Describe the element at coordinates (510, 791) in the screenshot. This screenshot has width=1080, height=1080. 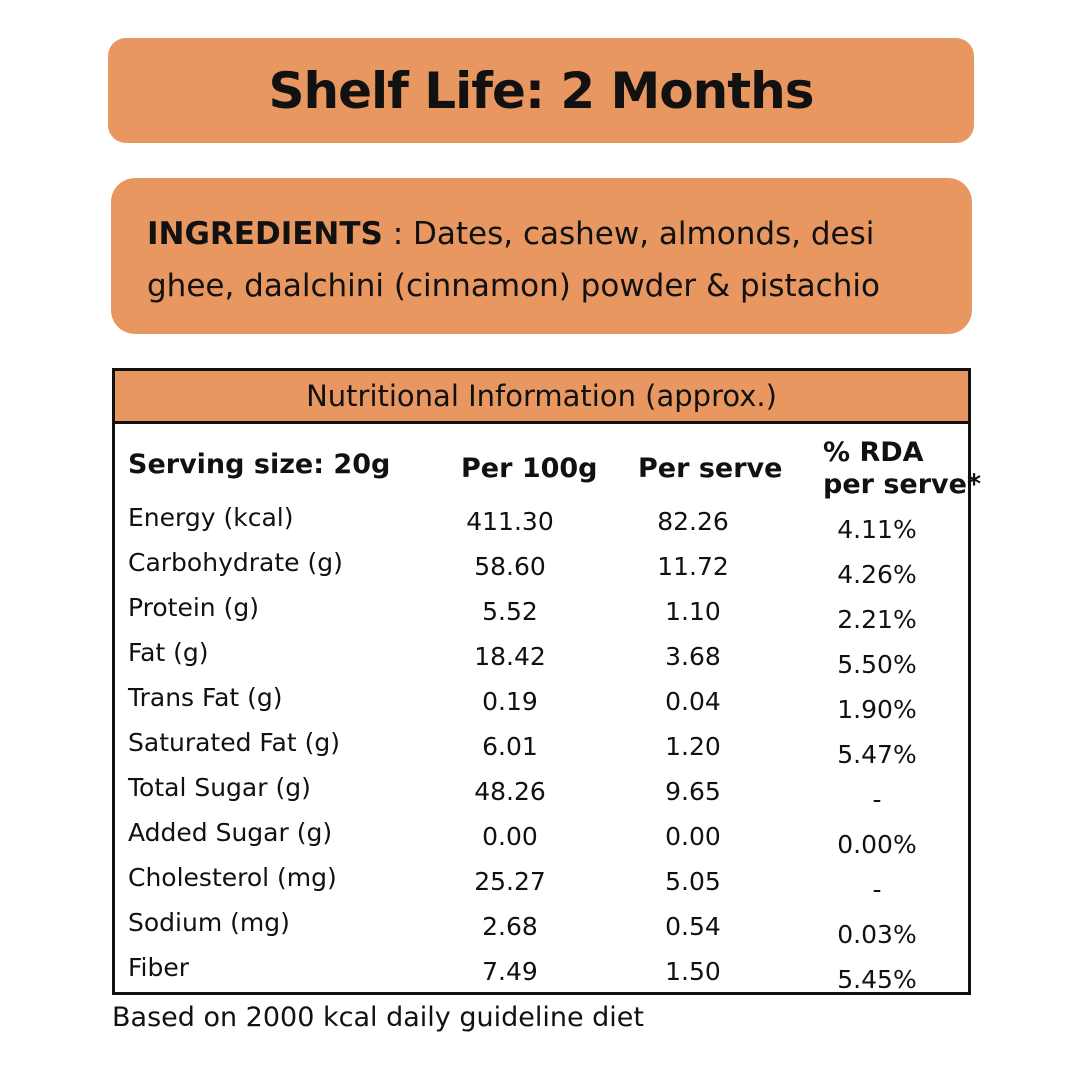
I see `per-100g-value: 48.26` at that location.